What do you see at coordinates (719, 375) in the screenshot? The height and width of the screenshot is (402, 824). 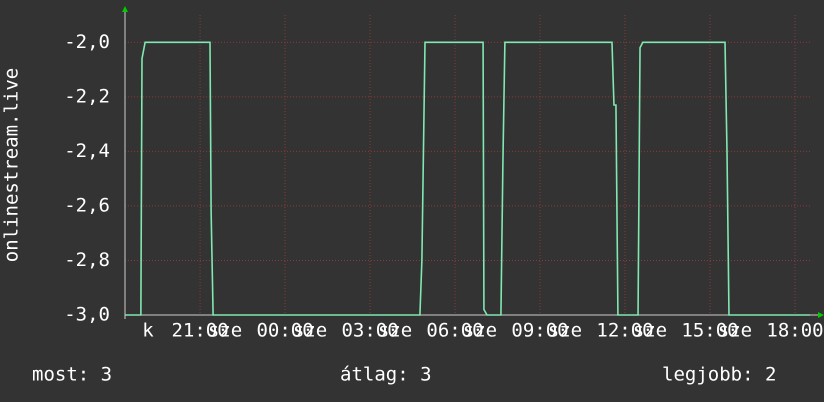 I see `stat-label: legjobb: 2` at bounding box center [719, 375].